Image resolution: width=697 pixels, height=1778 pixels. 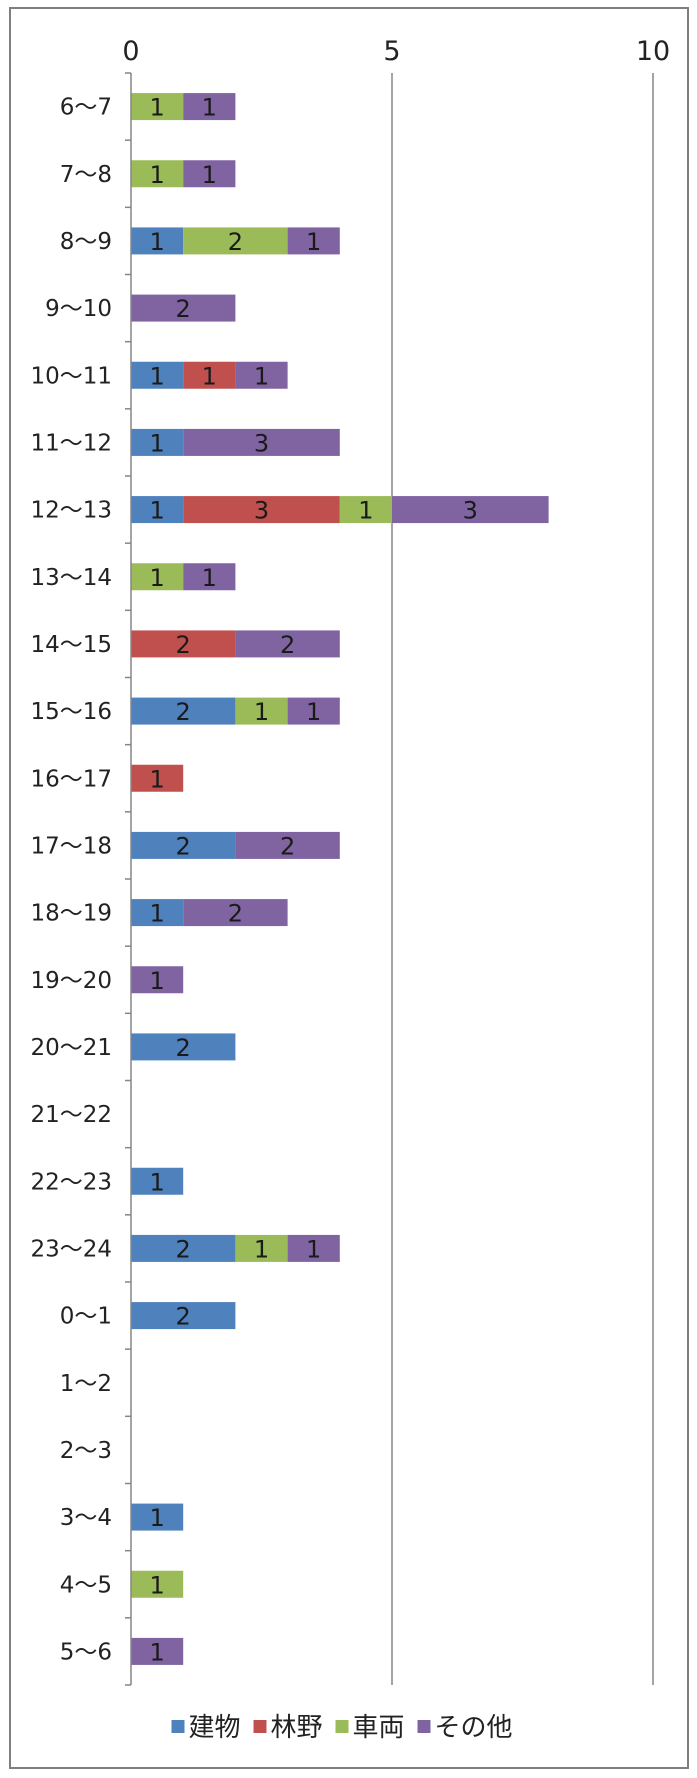 What do you see at coordinates (71, 1249) in the screenshot?
I see `y-tick-label: 23～24` at bounding box center [71, 1249].